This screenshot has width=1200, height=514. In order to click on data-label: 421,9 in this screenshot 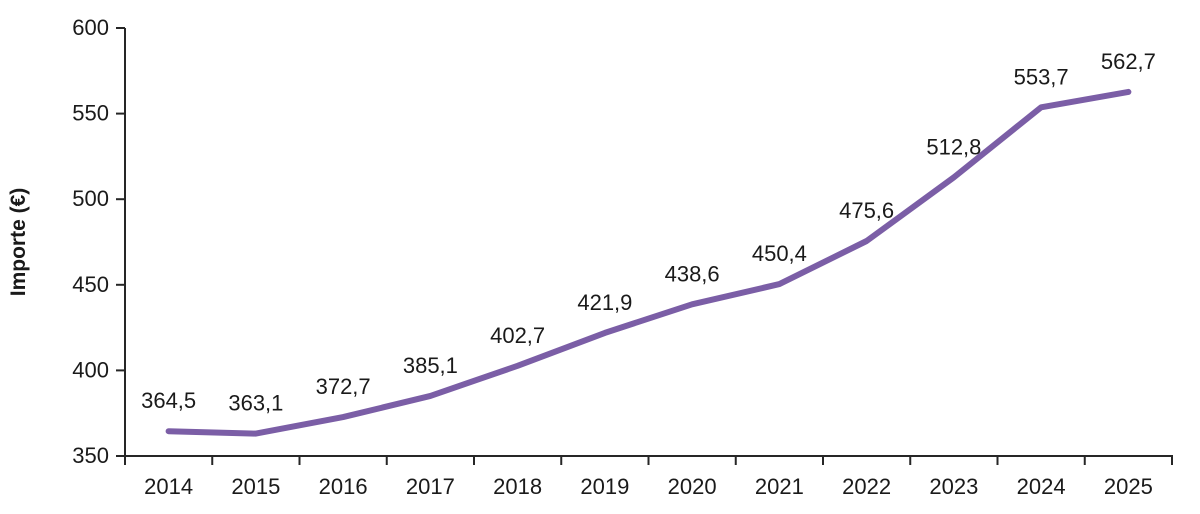, I will do `click(604, 302)`.